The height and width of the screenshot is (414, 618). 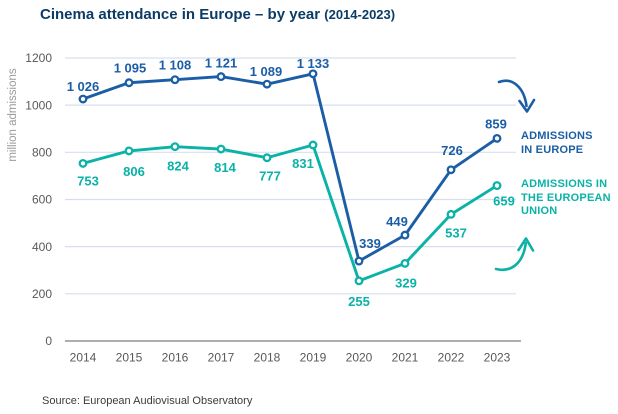 I want to click on data-label: 339, so click(x=370, y=243).